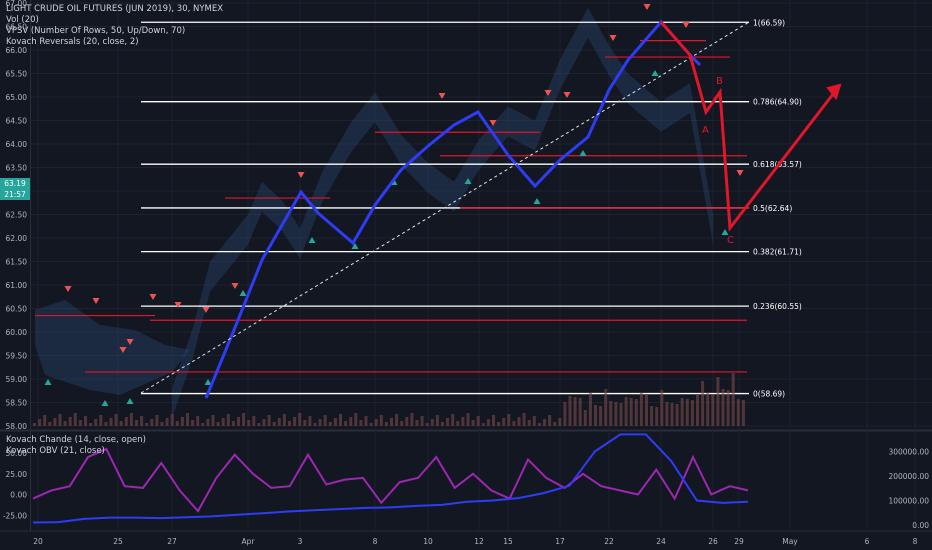 This screenshot has width=932, height=550. Describe the element at coordinates (96, 31) in the screenshot. I see `indicator-vpsv: VPSV (Number Of Rows, 50, Up/Down, 70)` at that location.